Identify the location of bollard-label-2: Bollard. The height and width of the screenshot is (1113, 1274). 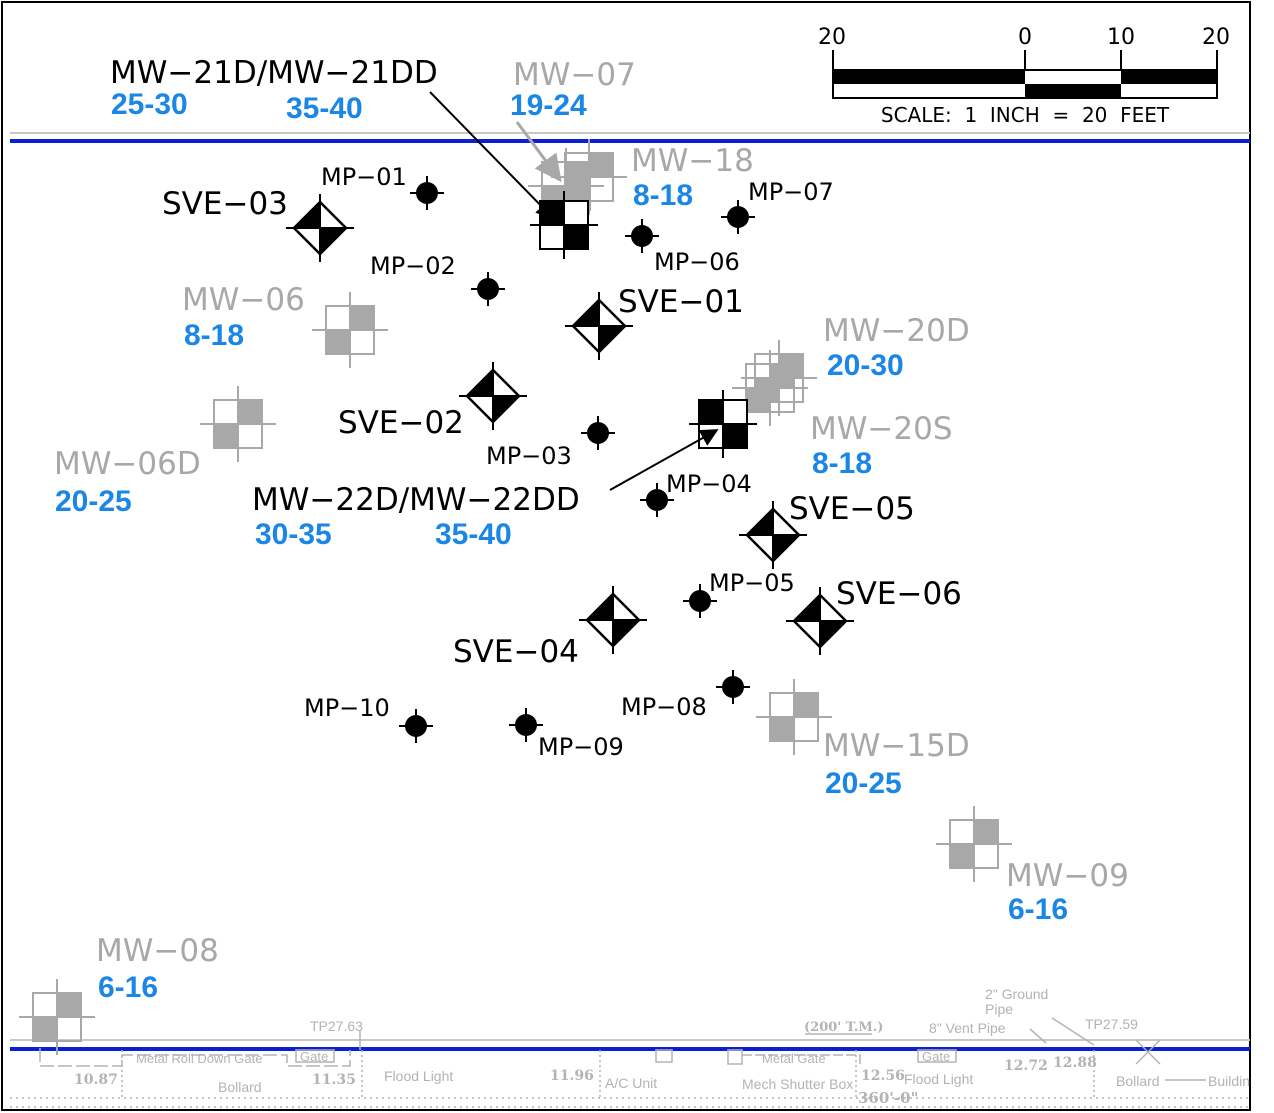
(1138, 1081).